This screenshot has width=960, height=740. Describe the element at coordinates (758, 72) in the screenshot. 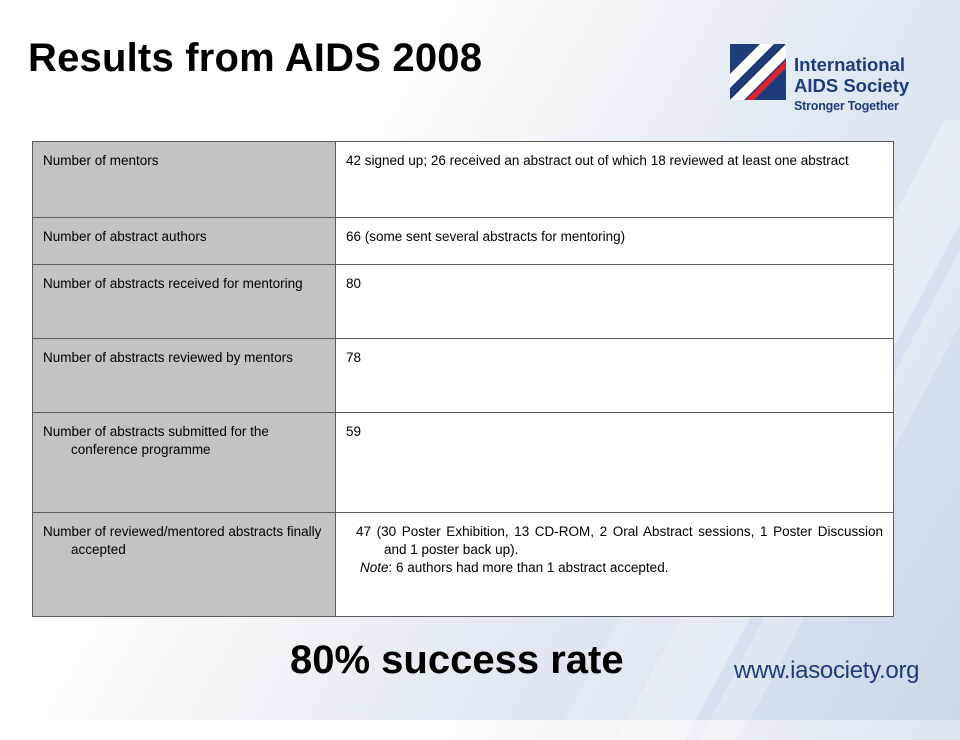

I see `ias-logo-mark-icon` at that location.